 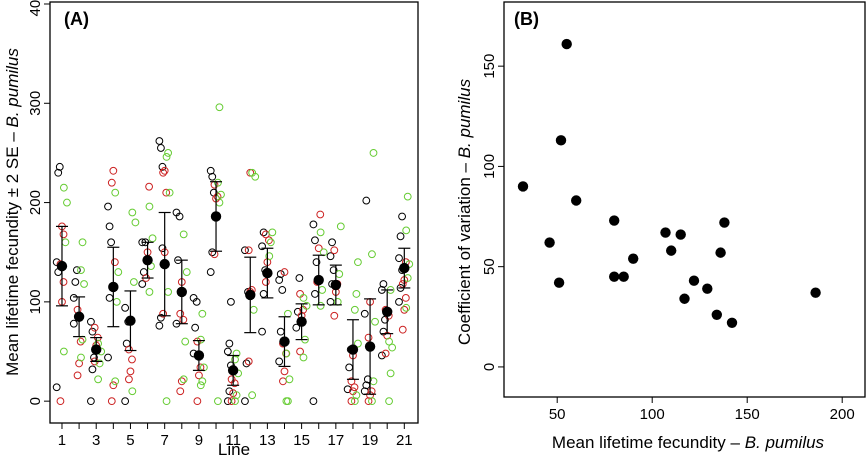 I want to click on panel-a-x-tick-label: 15, so click(x=301, y=440).